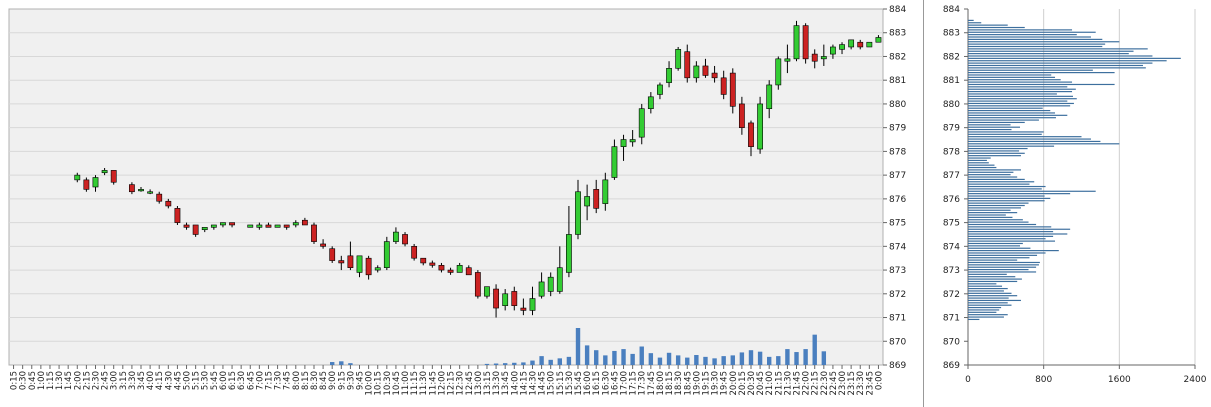  I want to click on price-tick-label: 876, so click(897, 200).